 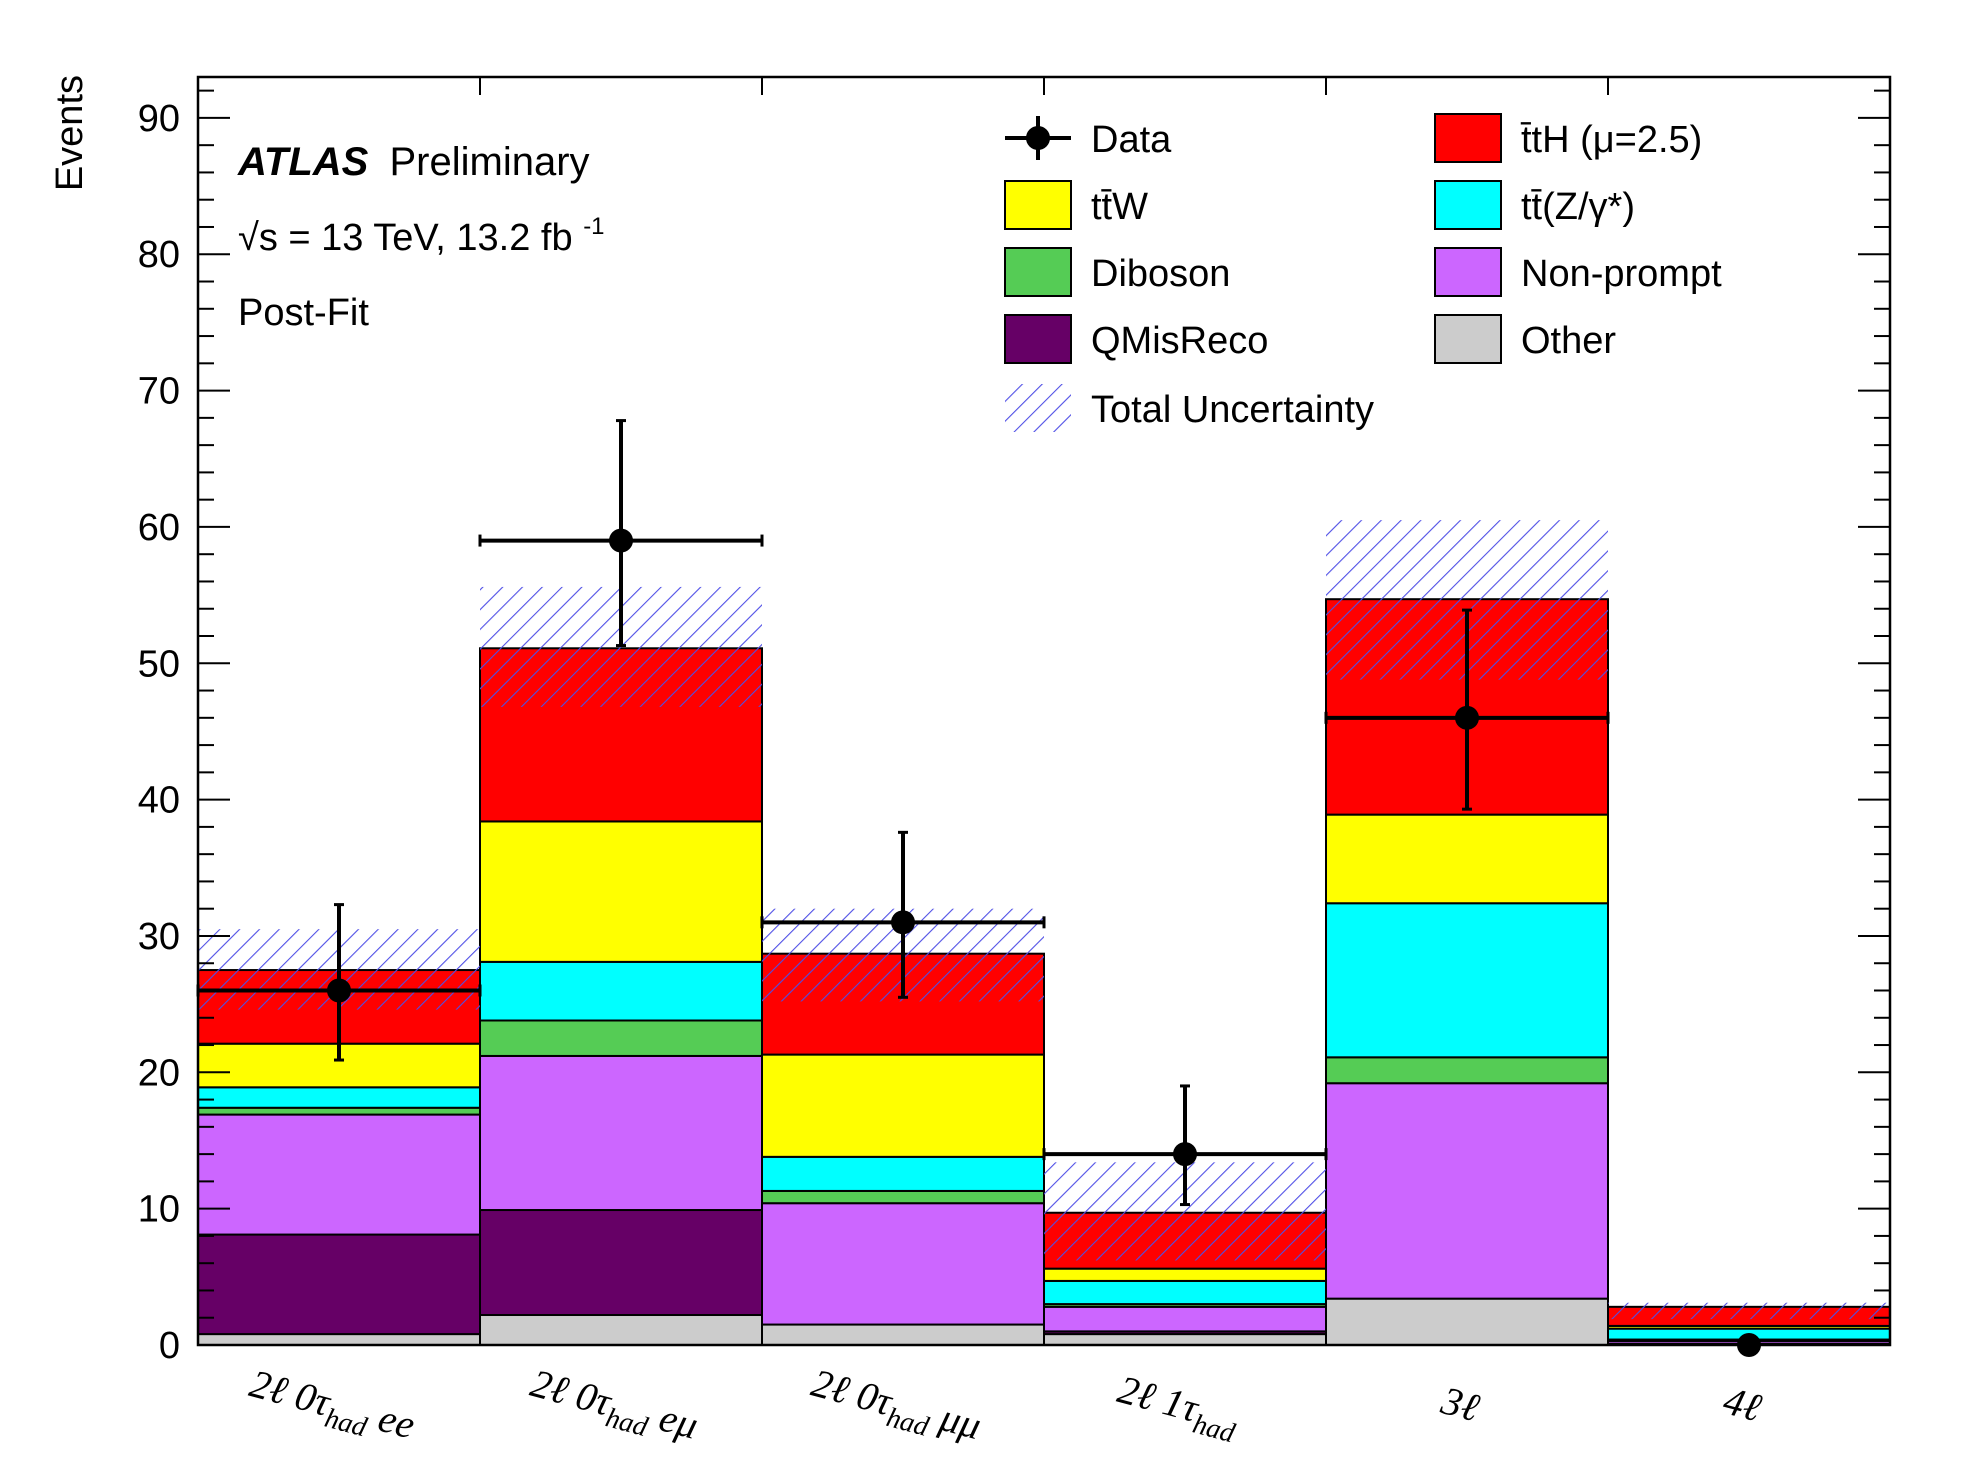 What do you see at coordinates (1038, 138) in the screenshot?
I see `legend-data-marker` at bounding box center [1038, 138].